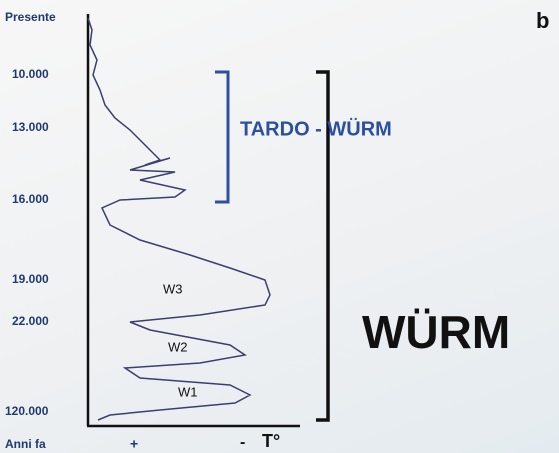  What do you see at coordinates (323, 246) in the screenshot?
I see `glacial-bracket` at bounding box center [323, 246].